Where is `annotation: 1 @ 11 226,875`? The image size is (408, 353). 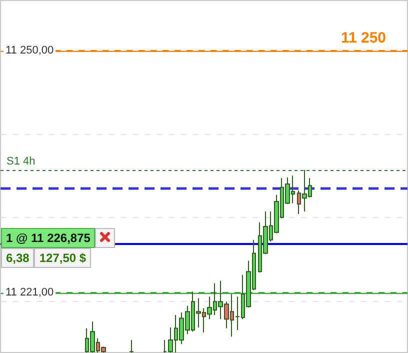 annotation: 1 @ 11 226,875 is located at coordinates (48, 238).